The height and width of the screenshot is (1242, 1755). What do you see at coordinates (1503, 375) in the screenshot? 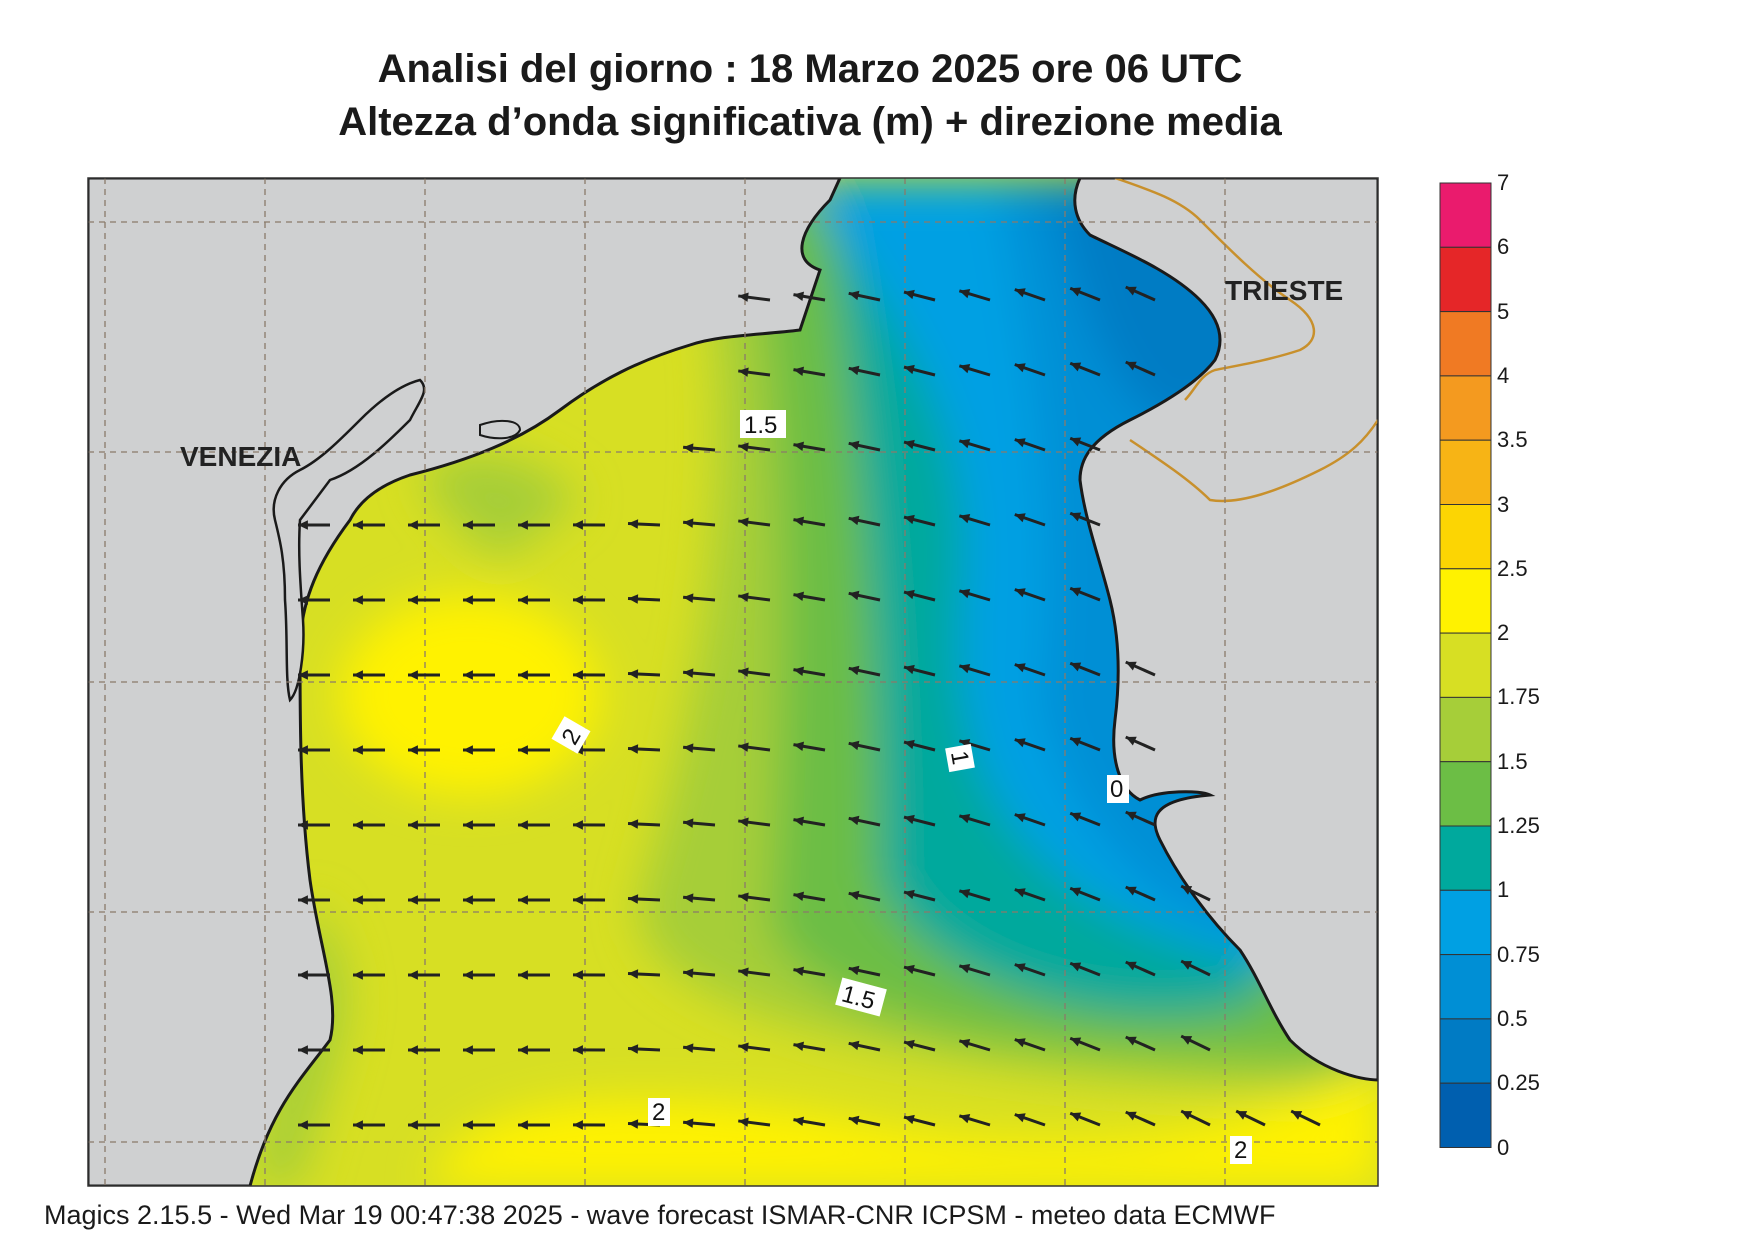
I see `colorbar-tick-label: 4` at bounding box center [1503, 375].